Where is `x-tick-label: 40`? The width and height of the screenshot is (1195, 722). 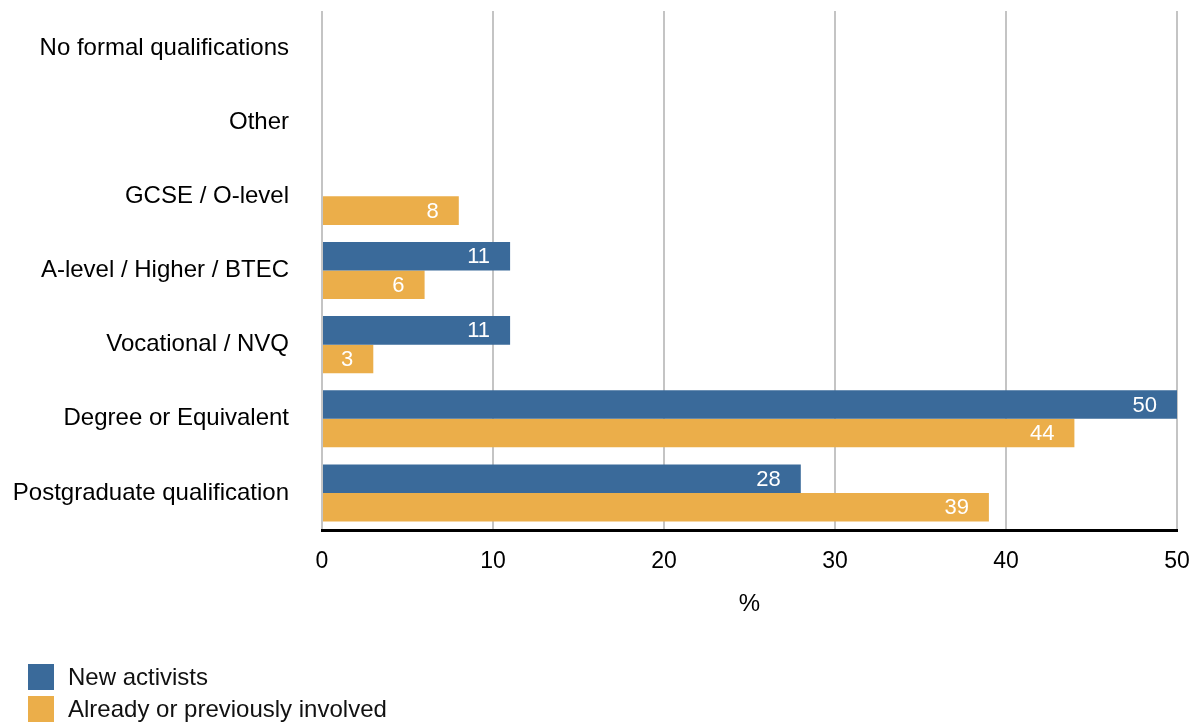 x-tick-label: 40 is located at coordinates (1006, 560).